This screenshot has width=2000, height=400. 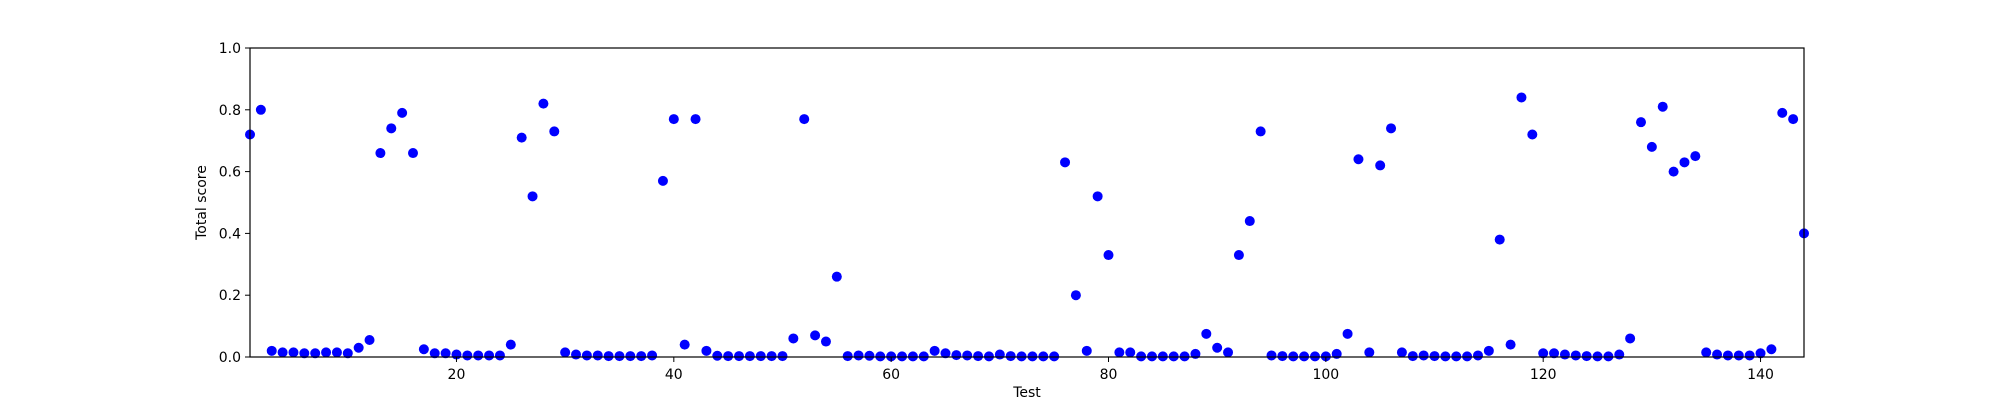 What do you see at coordinates (230, 111) in the screenshot?
I see `y-tick-label: 0.8` at bounding box center [230, 111].